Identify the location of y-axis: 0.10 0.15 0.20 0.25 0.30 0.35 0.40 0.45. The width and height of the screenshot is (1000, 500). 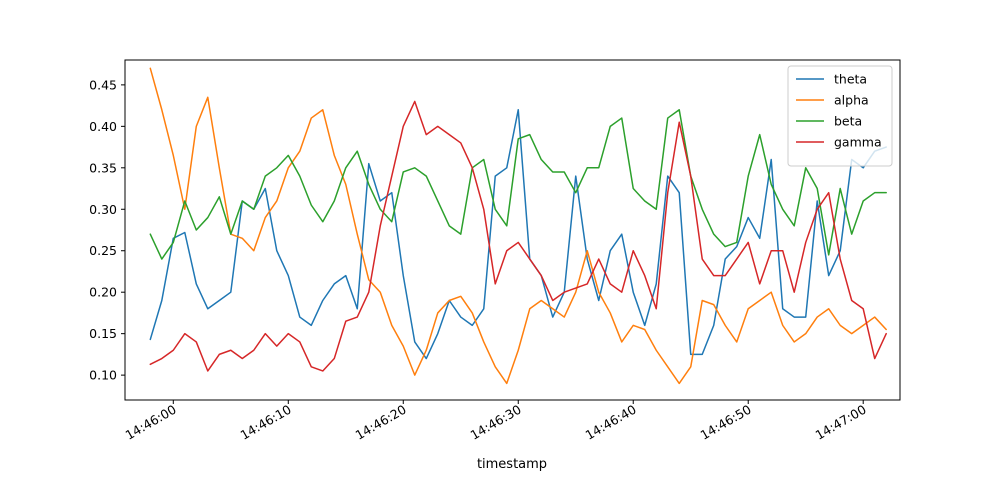
(107, 230).